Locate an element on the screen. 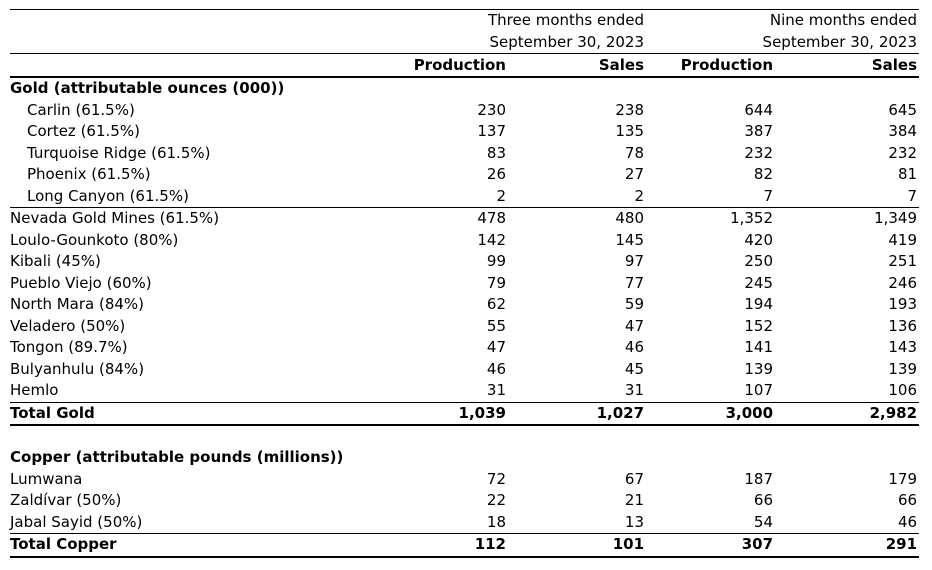  row-label: Nevada Gold Mines (61.5%) is located at coordinates (205, 218).